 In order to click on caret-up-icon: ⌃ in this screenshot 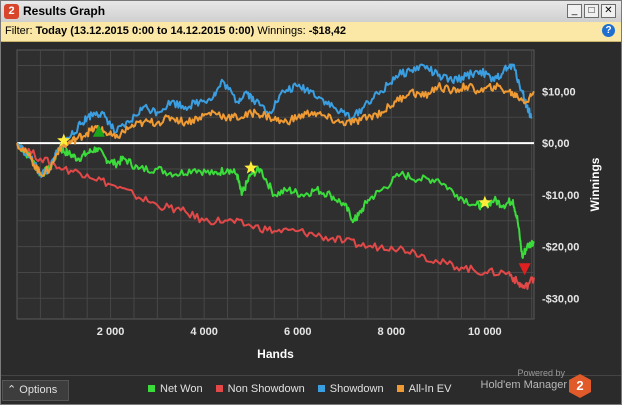, I will do `click(12, 390)`.